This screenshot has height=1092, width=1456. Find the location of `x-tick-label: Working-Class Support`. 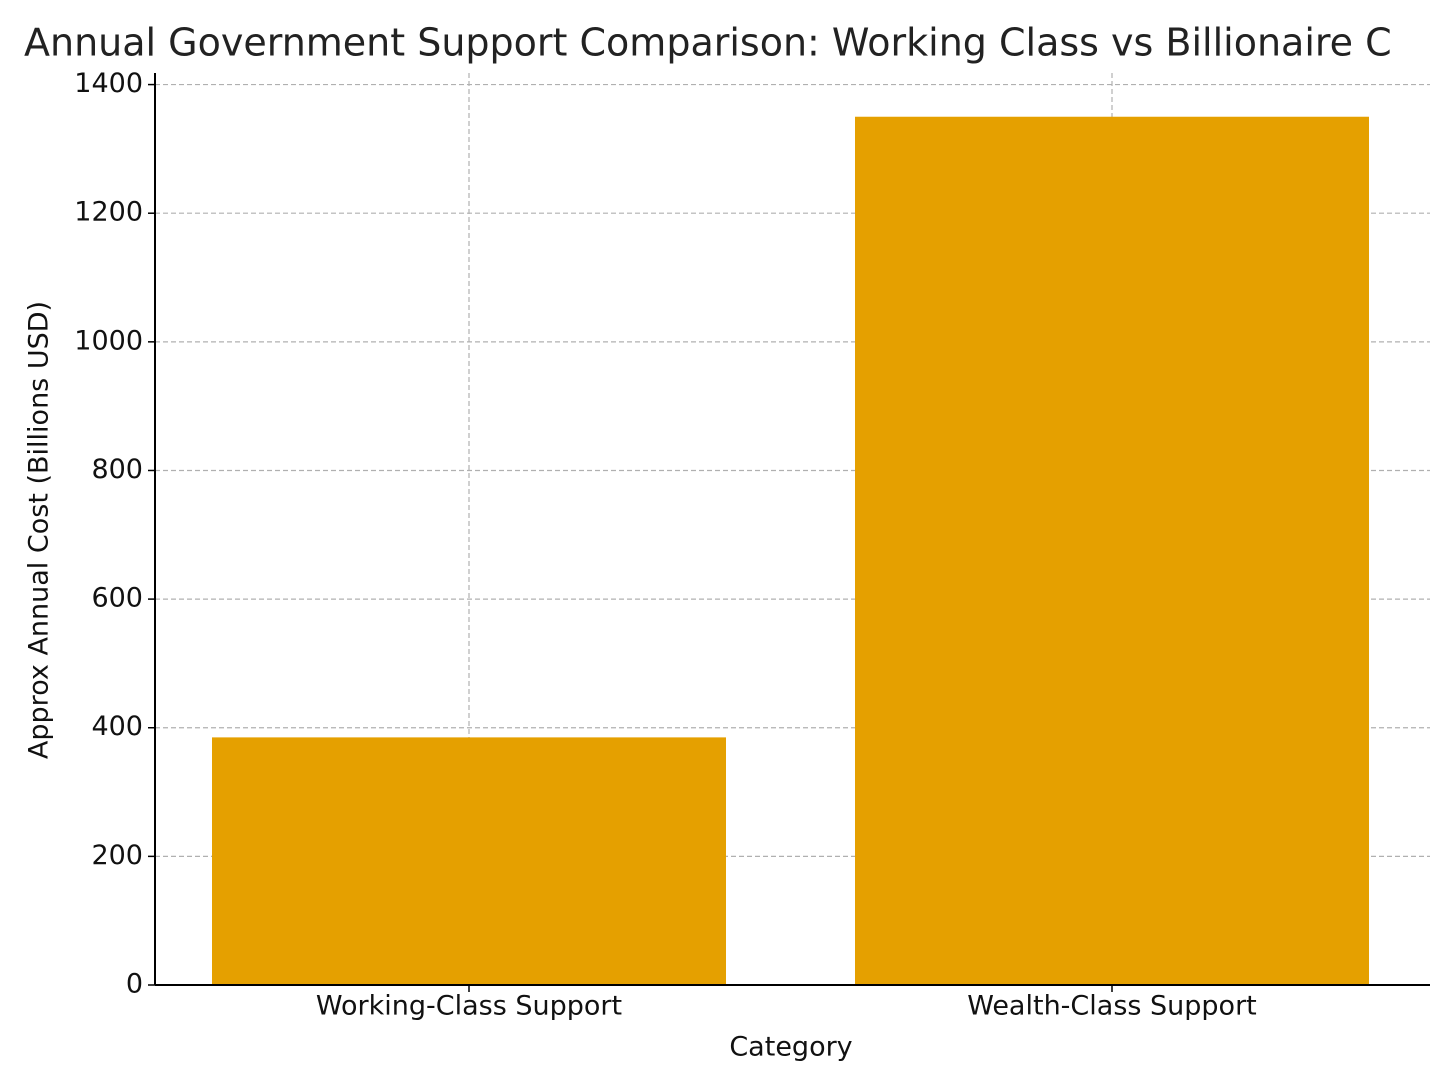

x-tick-label: Working-Class Support is located at coordinates (469, 1006).